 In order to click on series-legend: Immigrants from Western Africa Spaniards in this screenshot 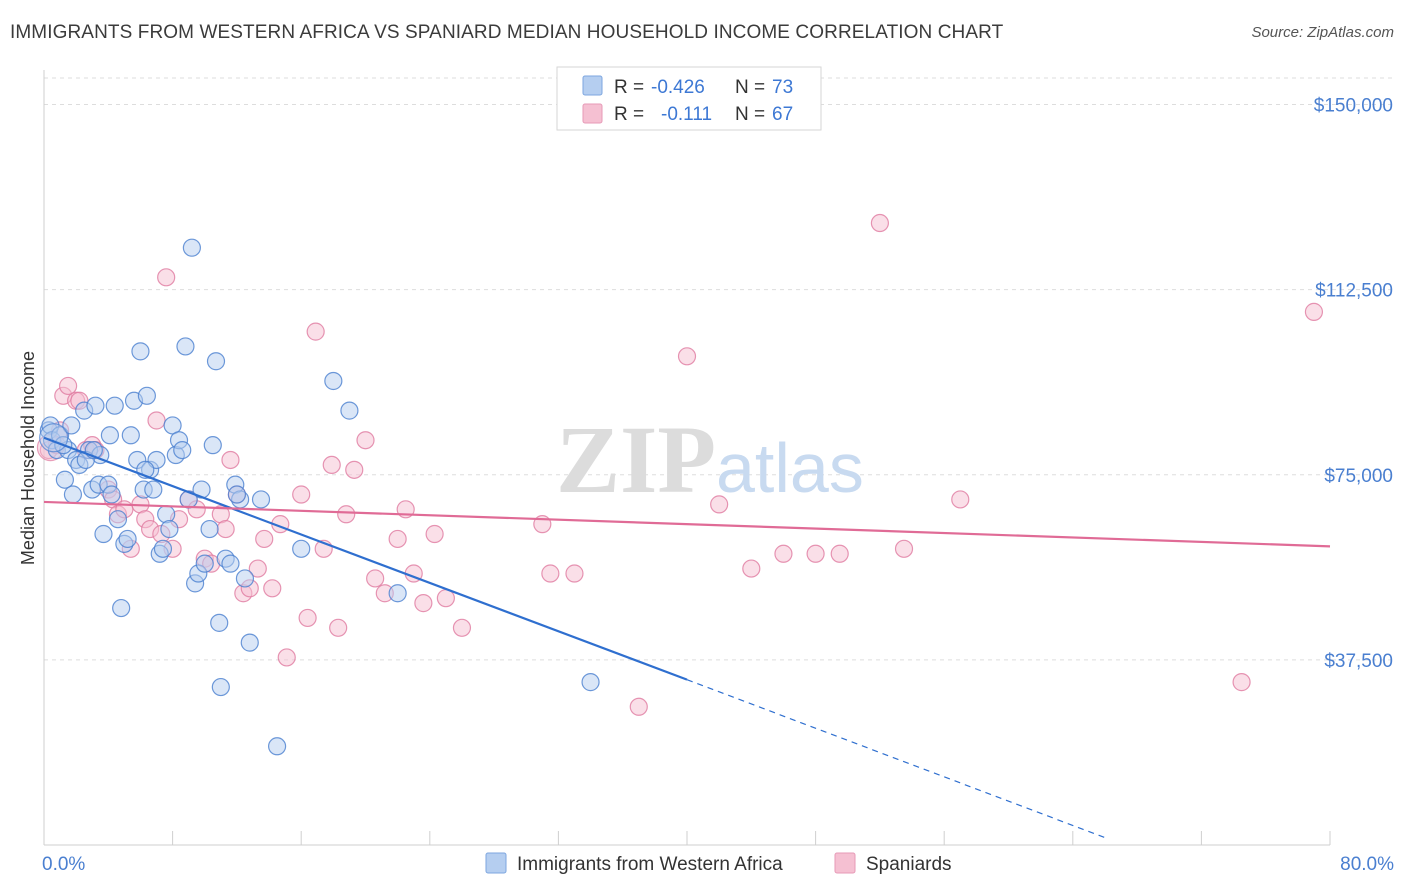, I will do `click(718, 863)`.